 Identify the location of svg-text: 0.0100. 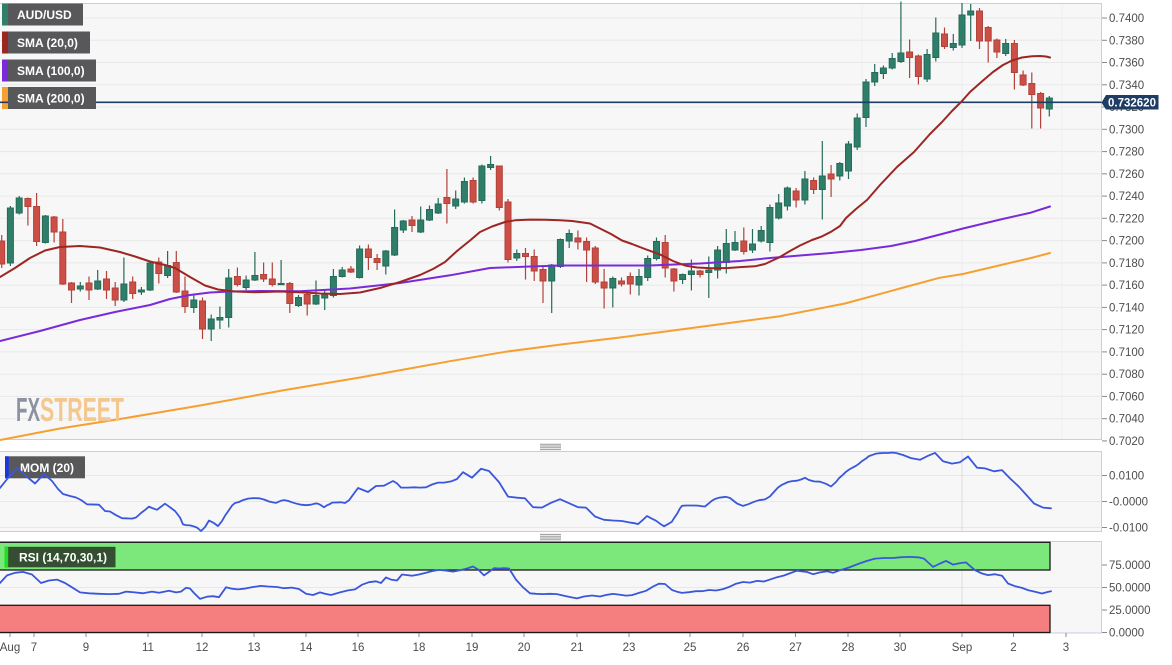
(1126, 477).